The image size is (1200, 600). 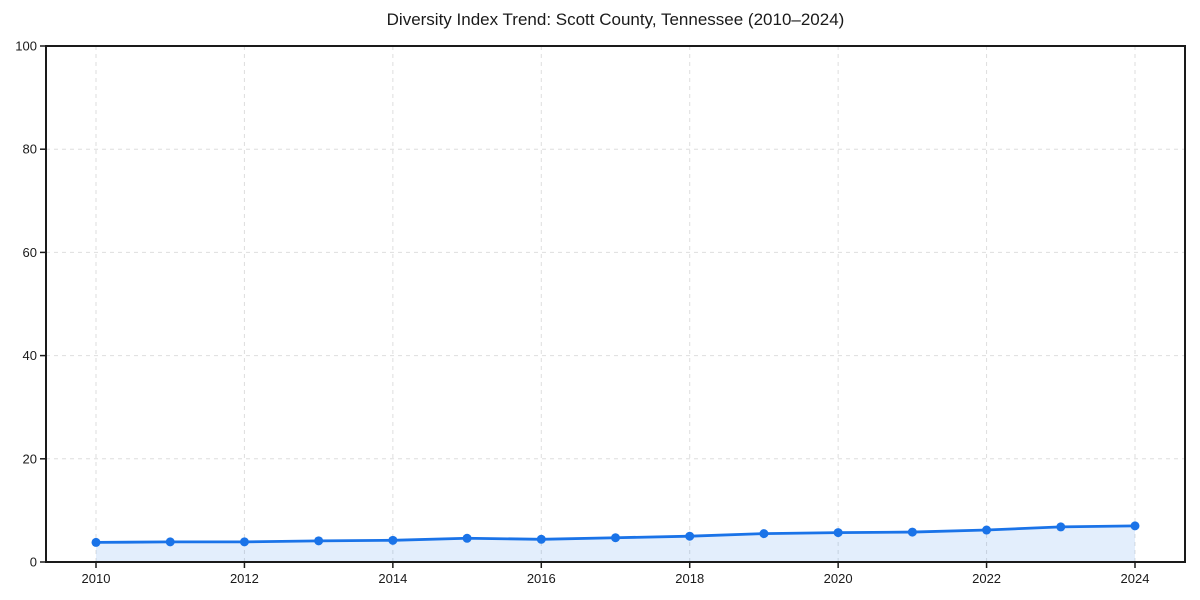 I want to click on x-tick-label: 2024, so click(x=1135, y=578).